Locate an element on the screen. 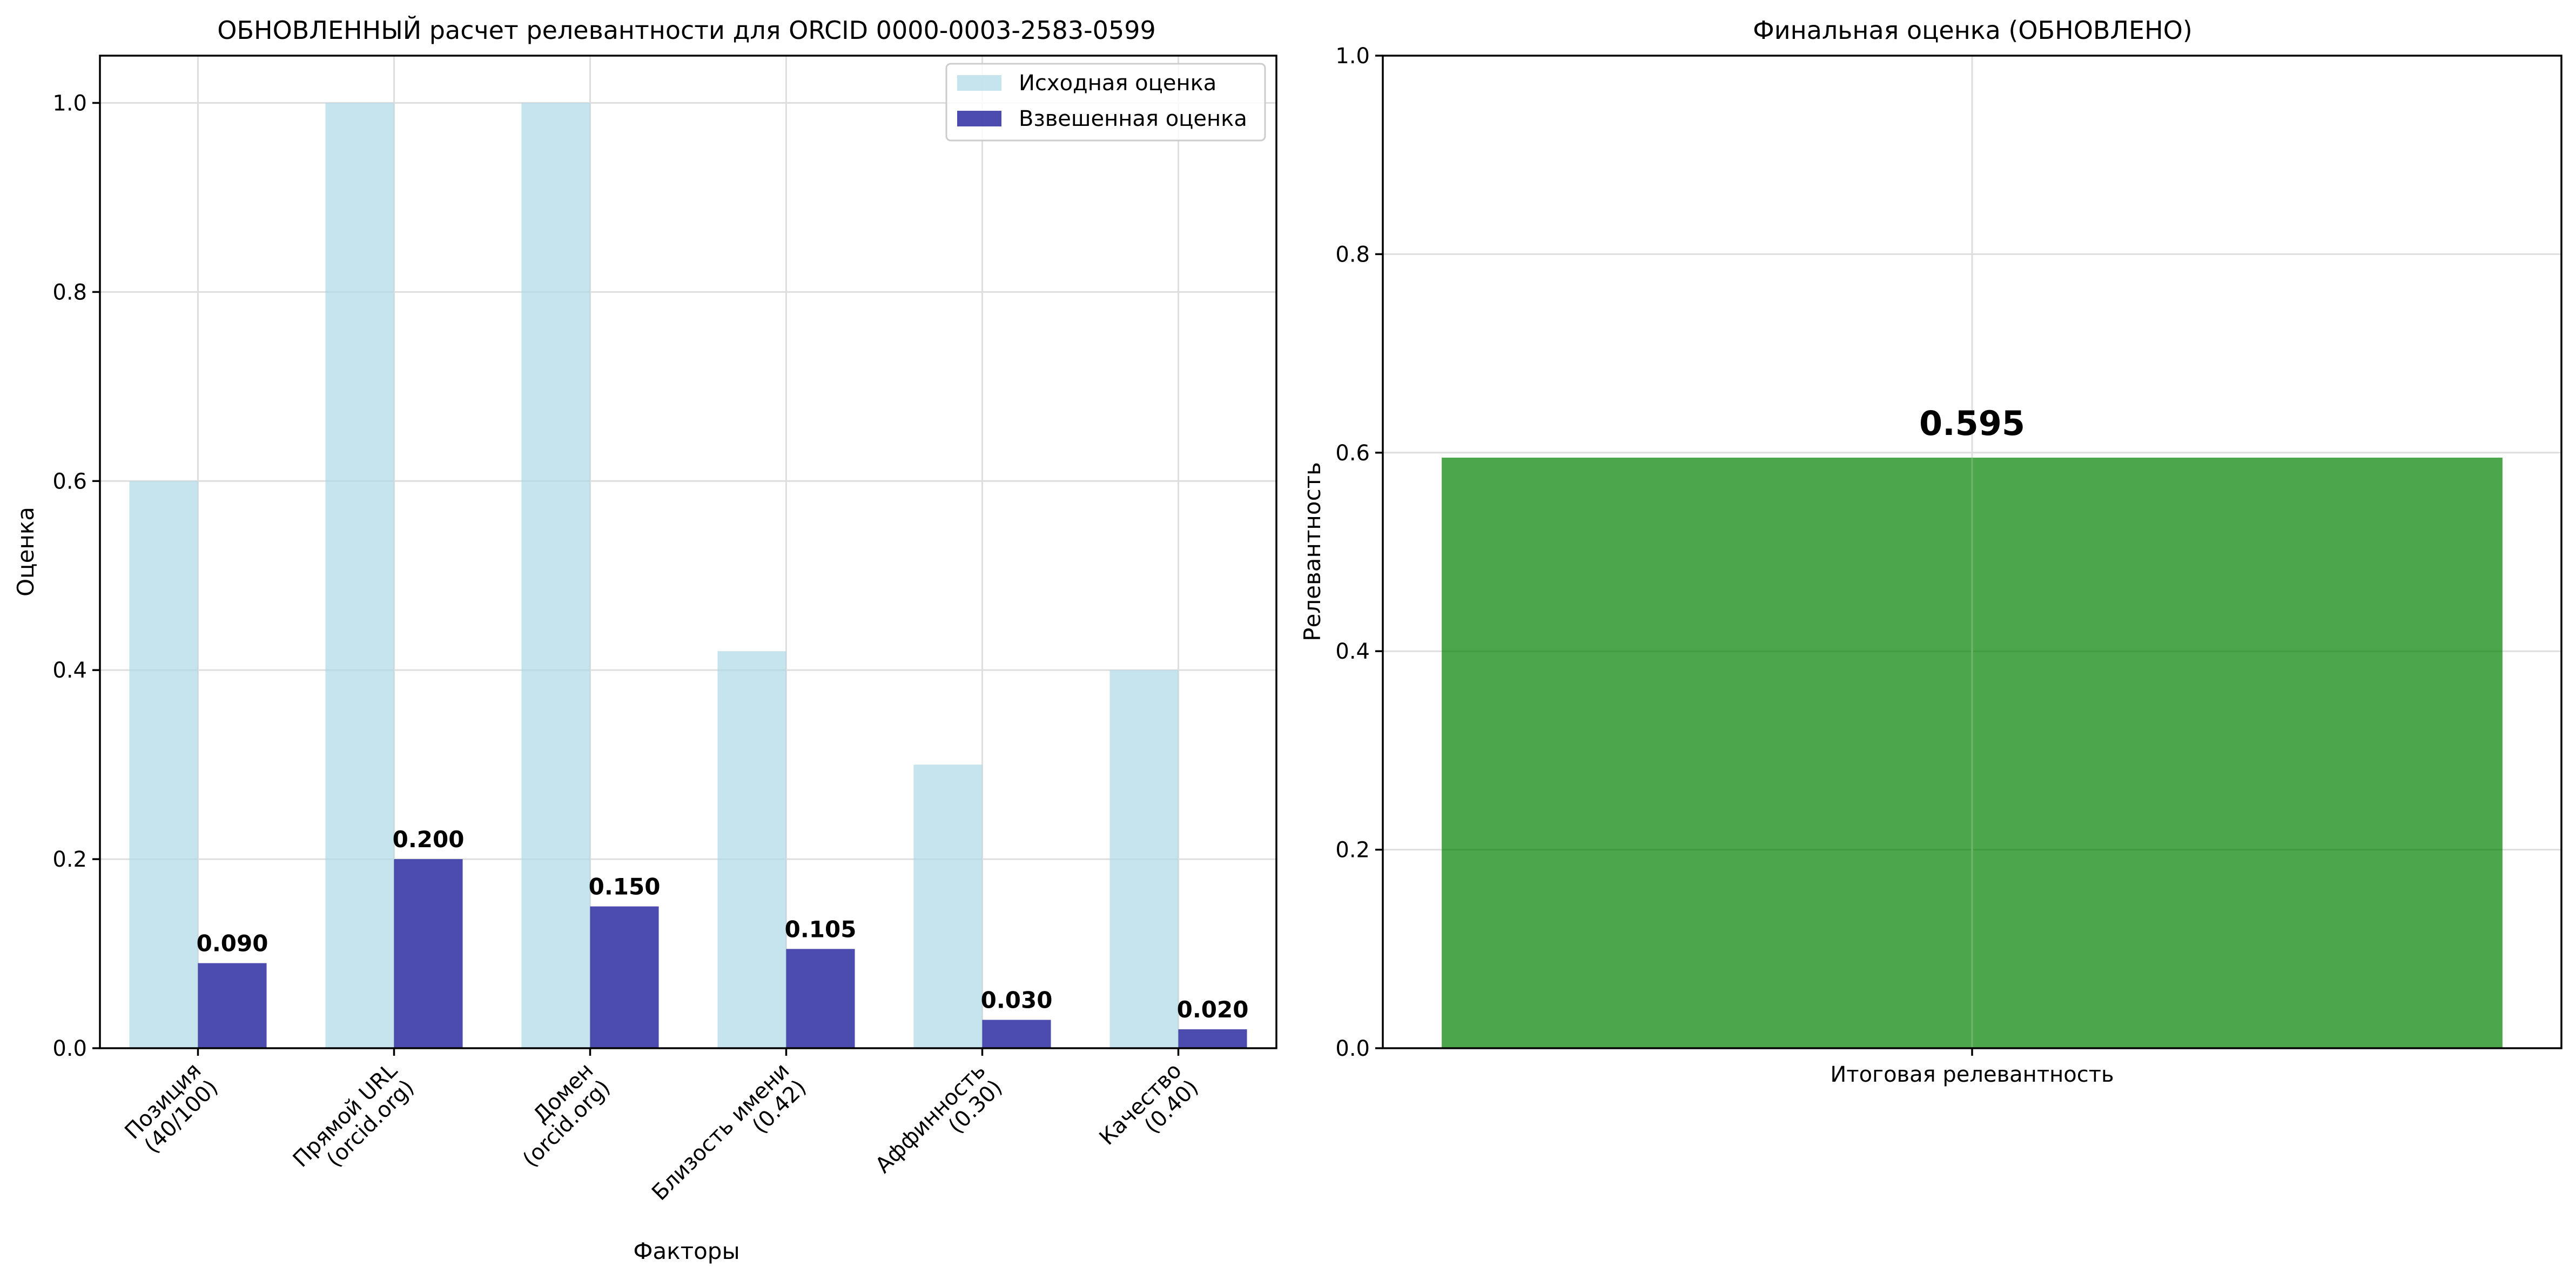  weighted-value-label: 0.200 is located at coordinates (429, 840).